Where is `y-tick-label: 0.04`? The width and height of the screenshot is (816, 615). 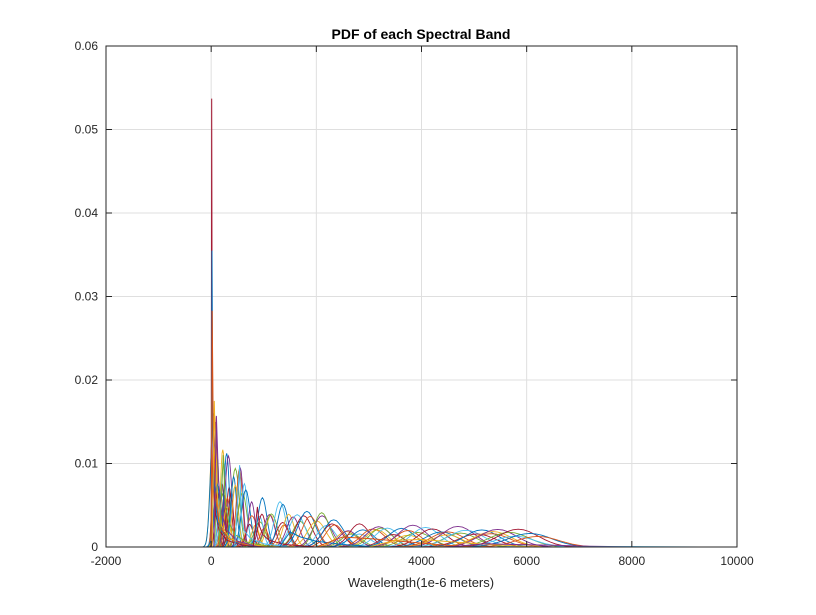
y-tick-label: 0.04 is located at coordinates (87, 213).